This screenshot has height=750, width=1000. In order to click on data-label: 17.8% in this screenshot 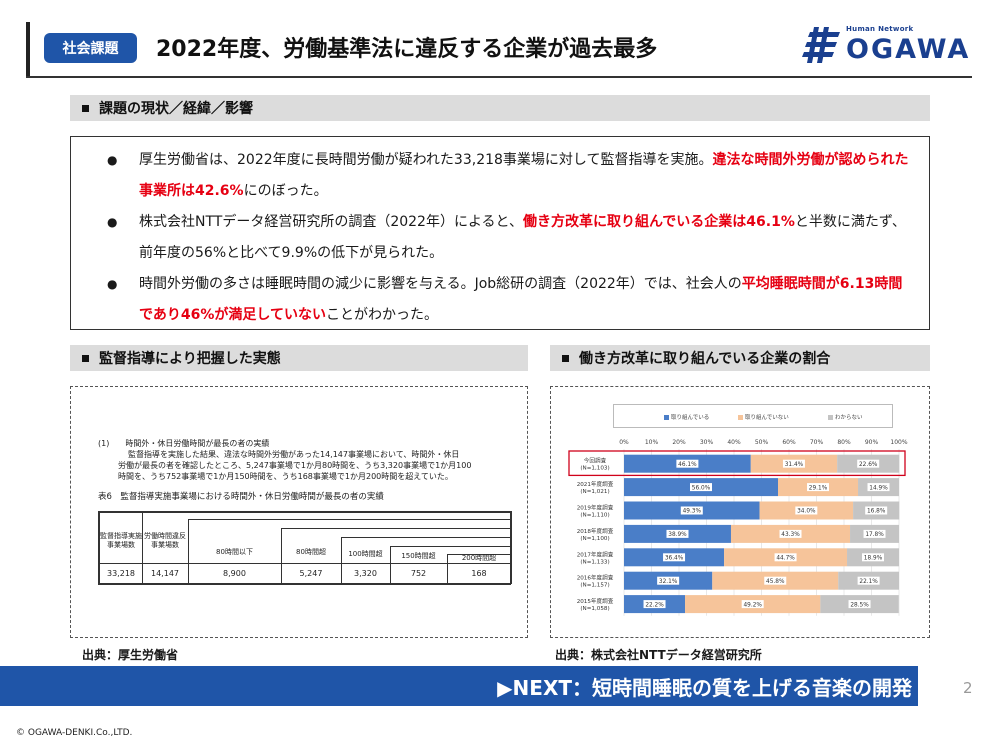, I will do `click(874, 535)`.